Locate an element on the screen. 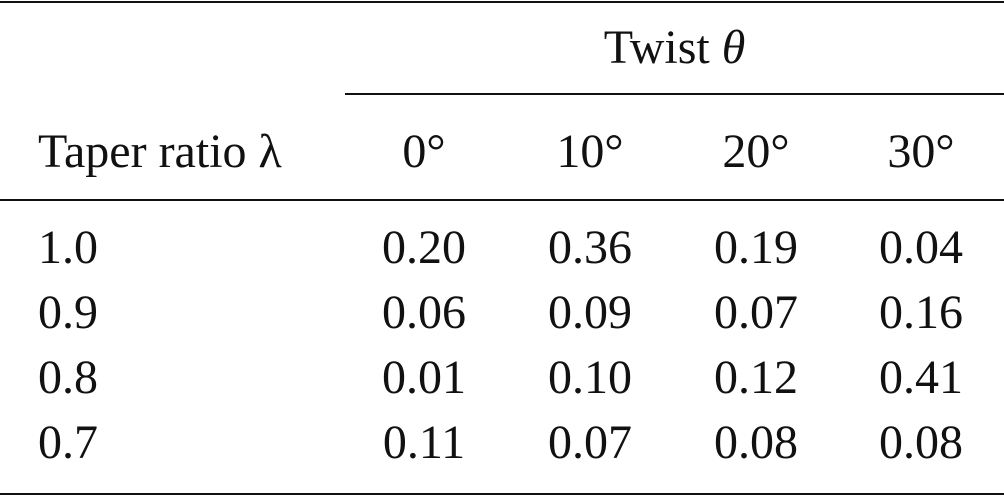 Image resolution: width=1004 pixels, height=500 pixels. table-cell: 0.01 is located at coordinates (424, 377).